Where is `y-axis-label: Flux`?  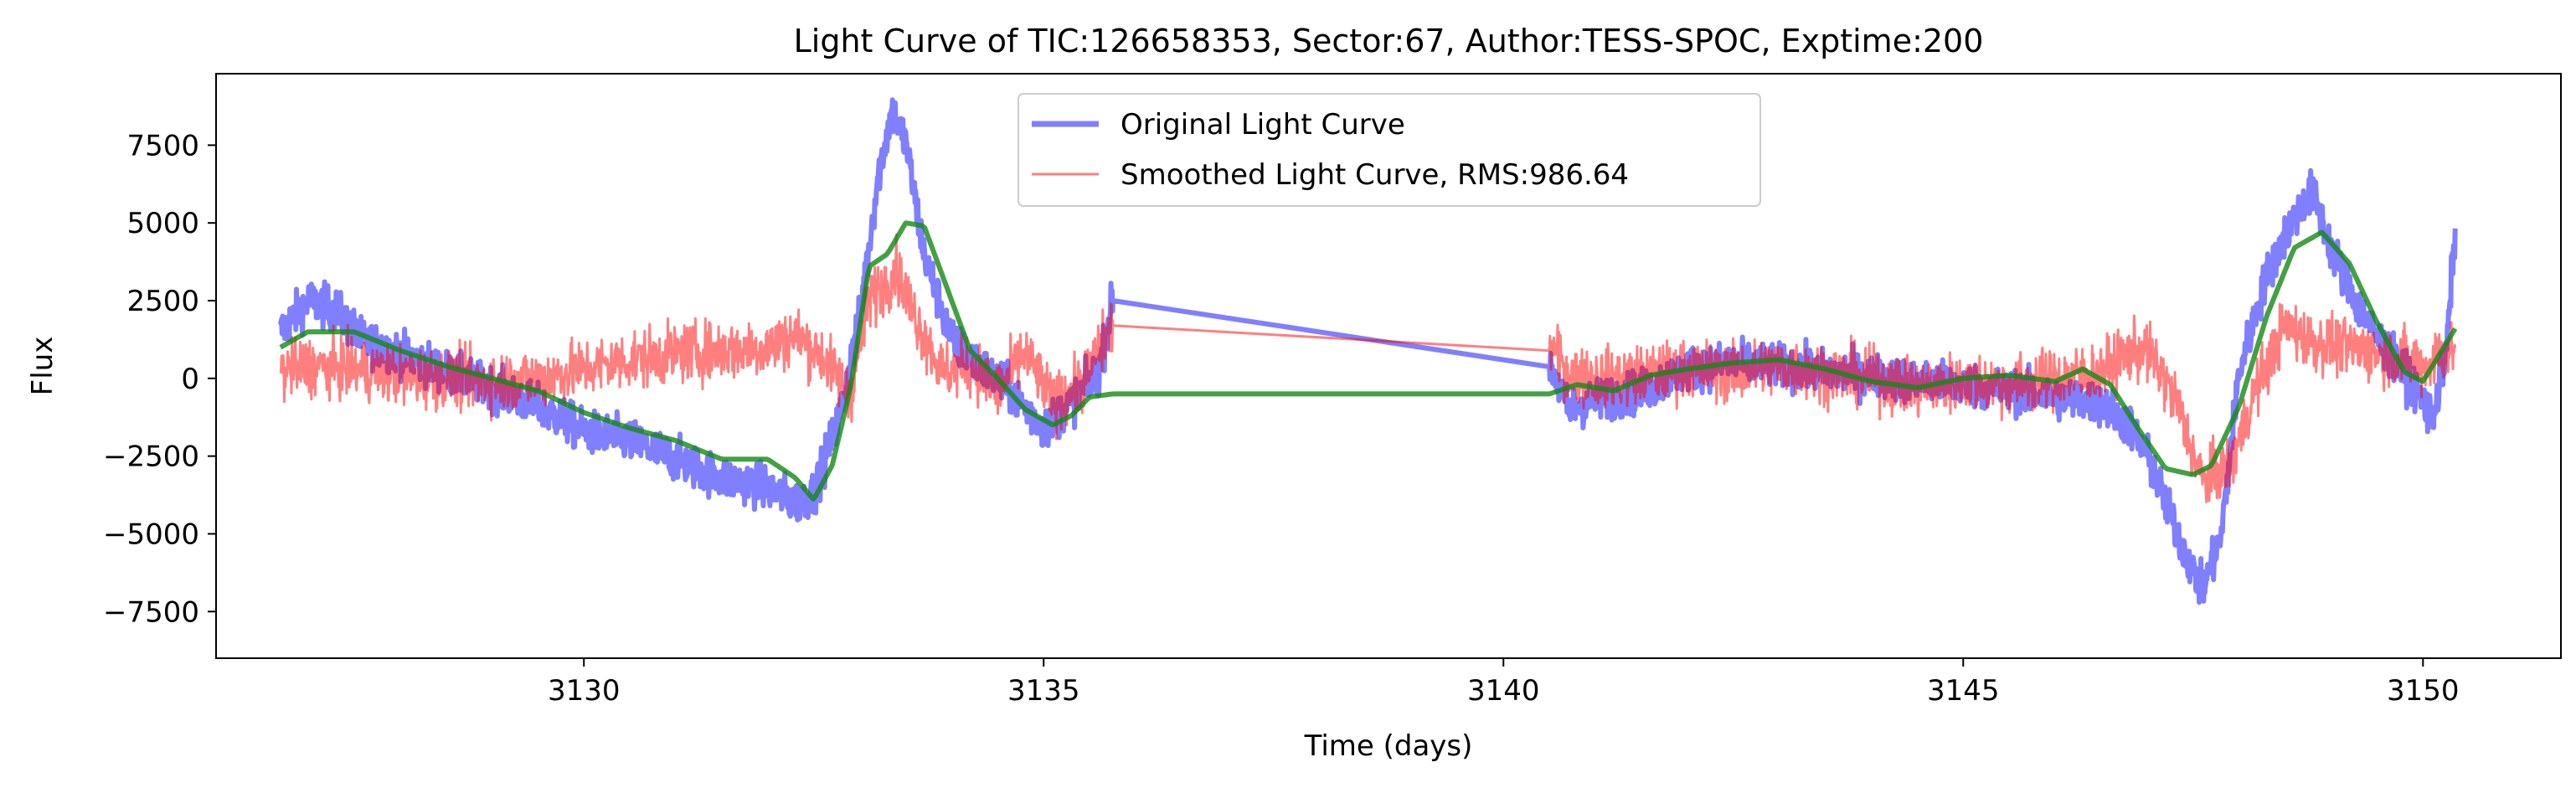 y-axis-label: Flux is located at coordinates (42, 366).